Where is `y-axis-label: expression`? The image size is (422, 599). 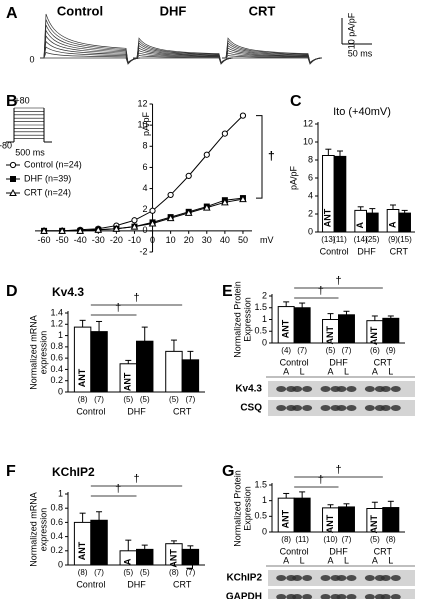
y-axis-label: expression is located at coordinates (43, 530).